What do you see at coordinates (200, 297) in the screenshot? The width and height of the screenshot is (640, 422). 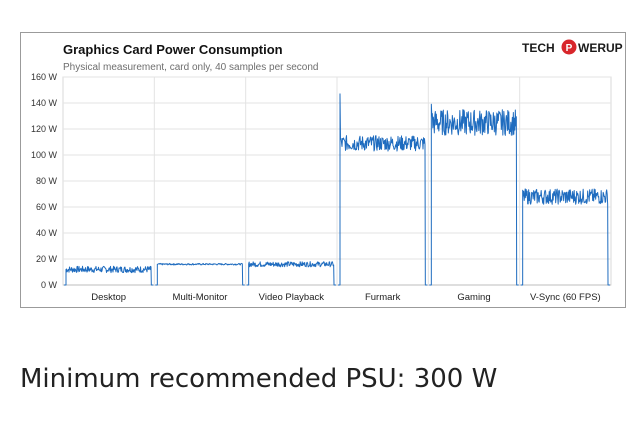 I see `x-tick-label: Multi-Monitor` at bounding box center [200, 297].